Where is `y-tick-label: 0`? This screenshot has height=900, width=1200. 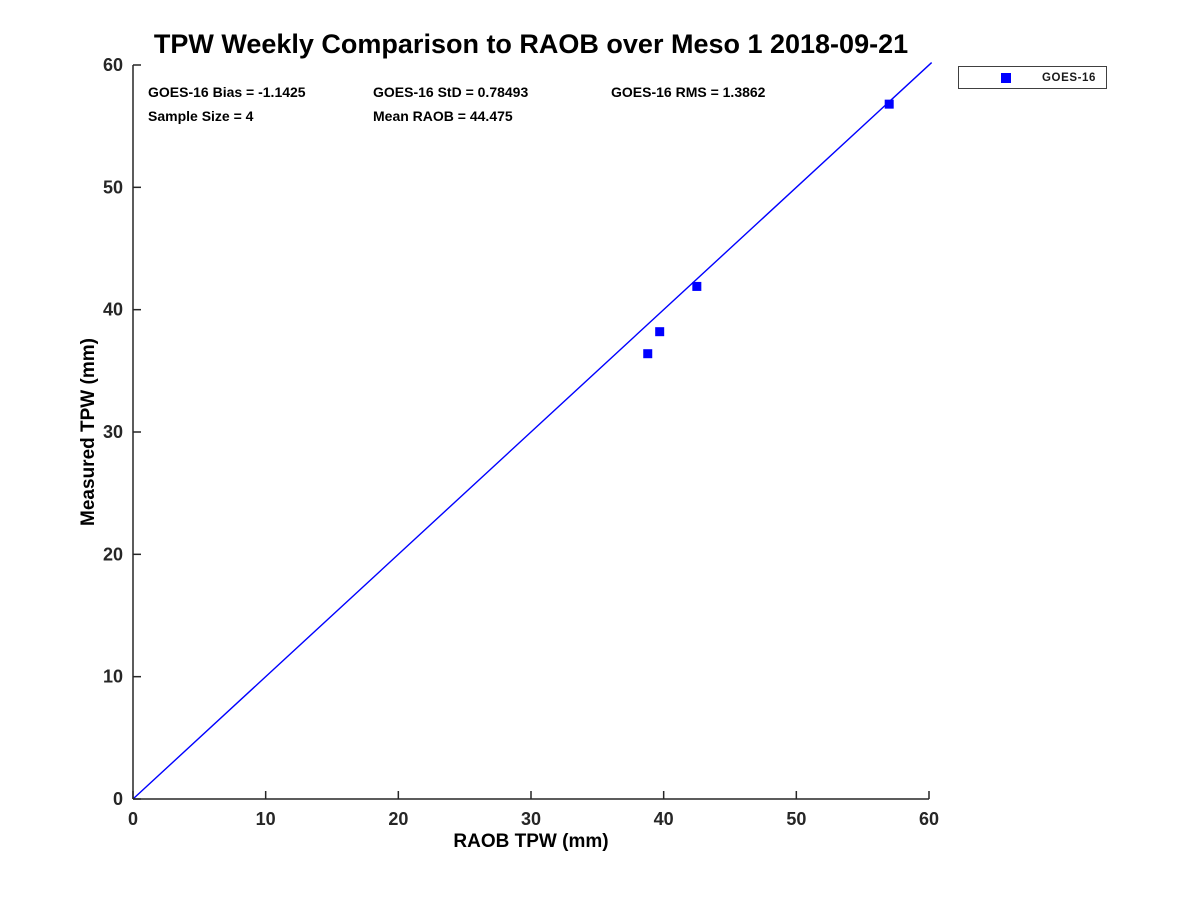
y-tick-label: 0 is located at coordinates (118, 799).